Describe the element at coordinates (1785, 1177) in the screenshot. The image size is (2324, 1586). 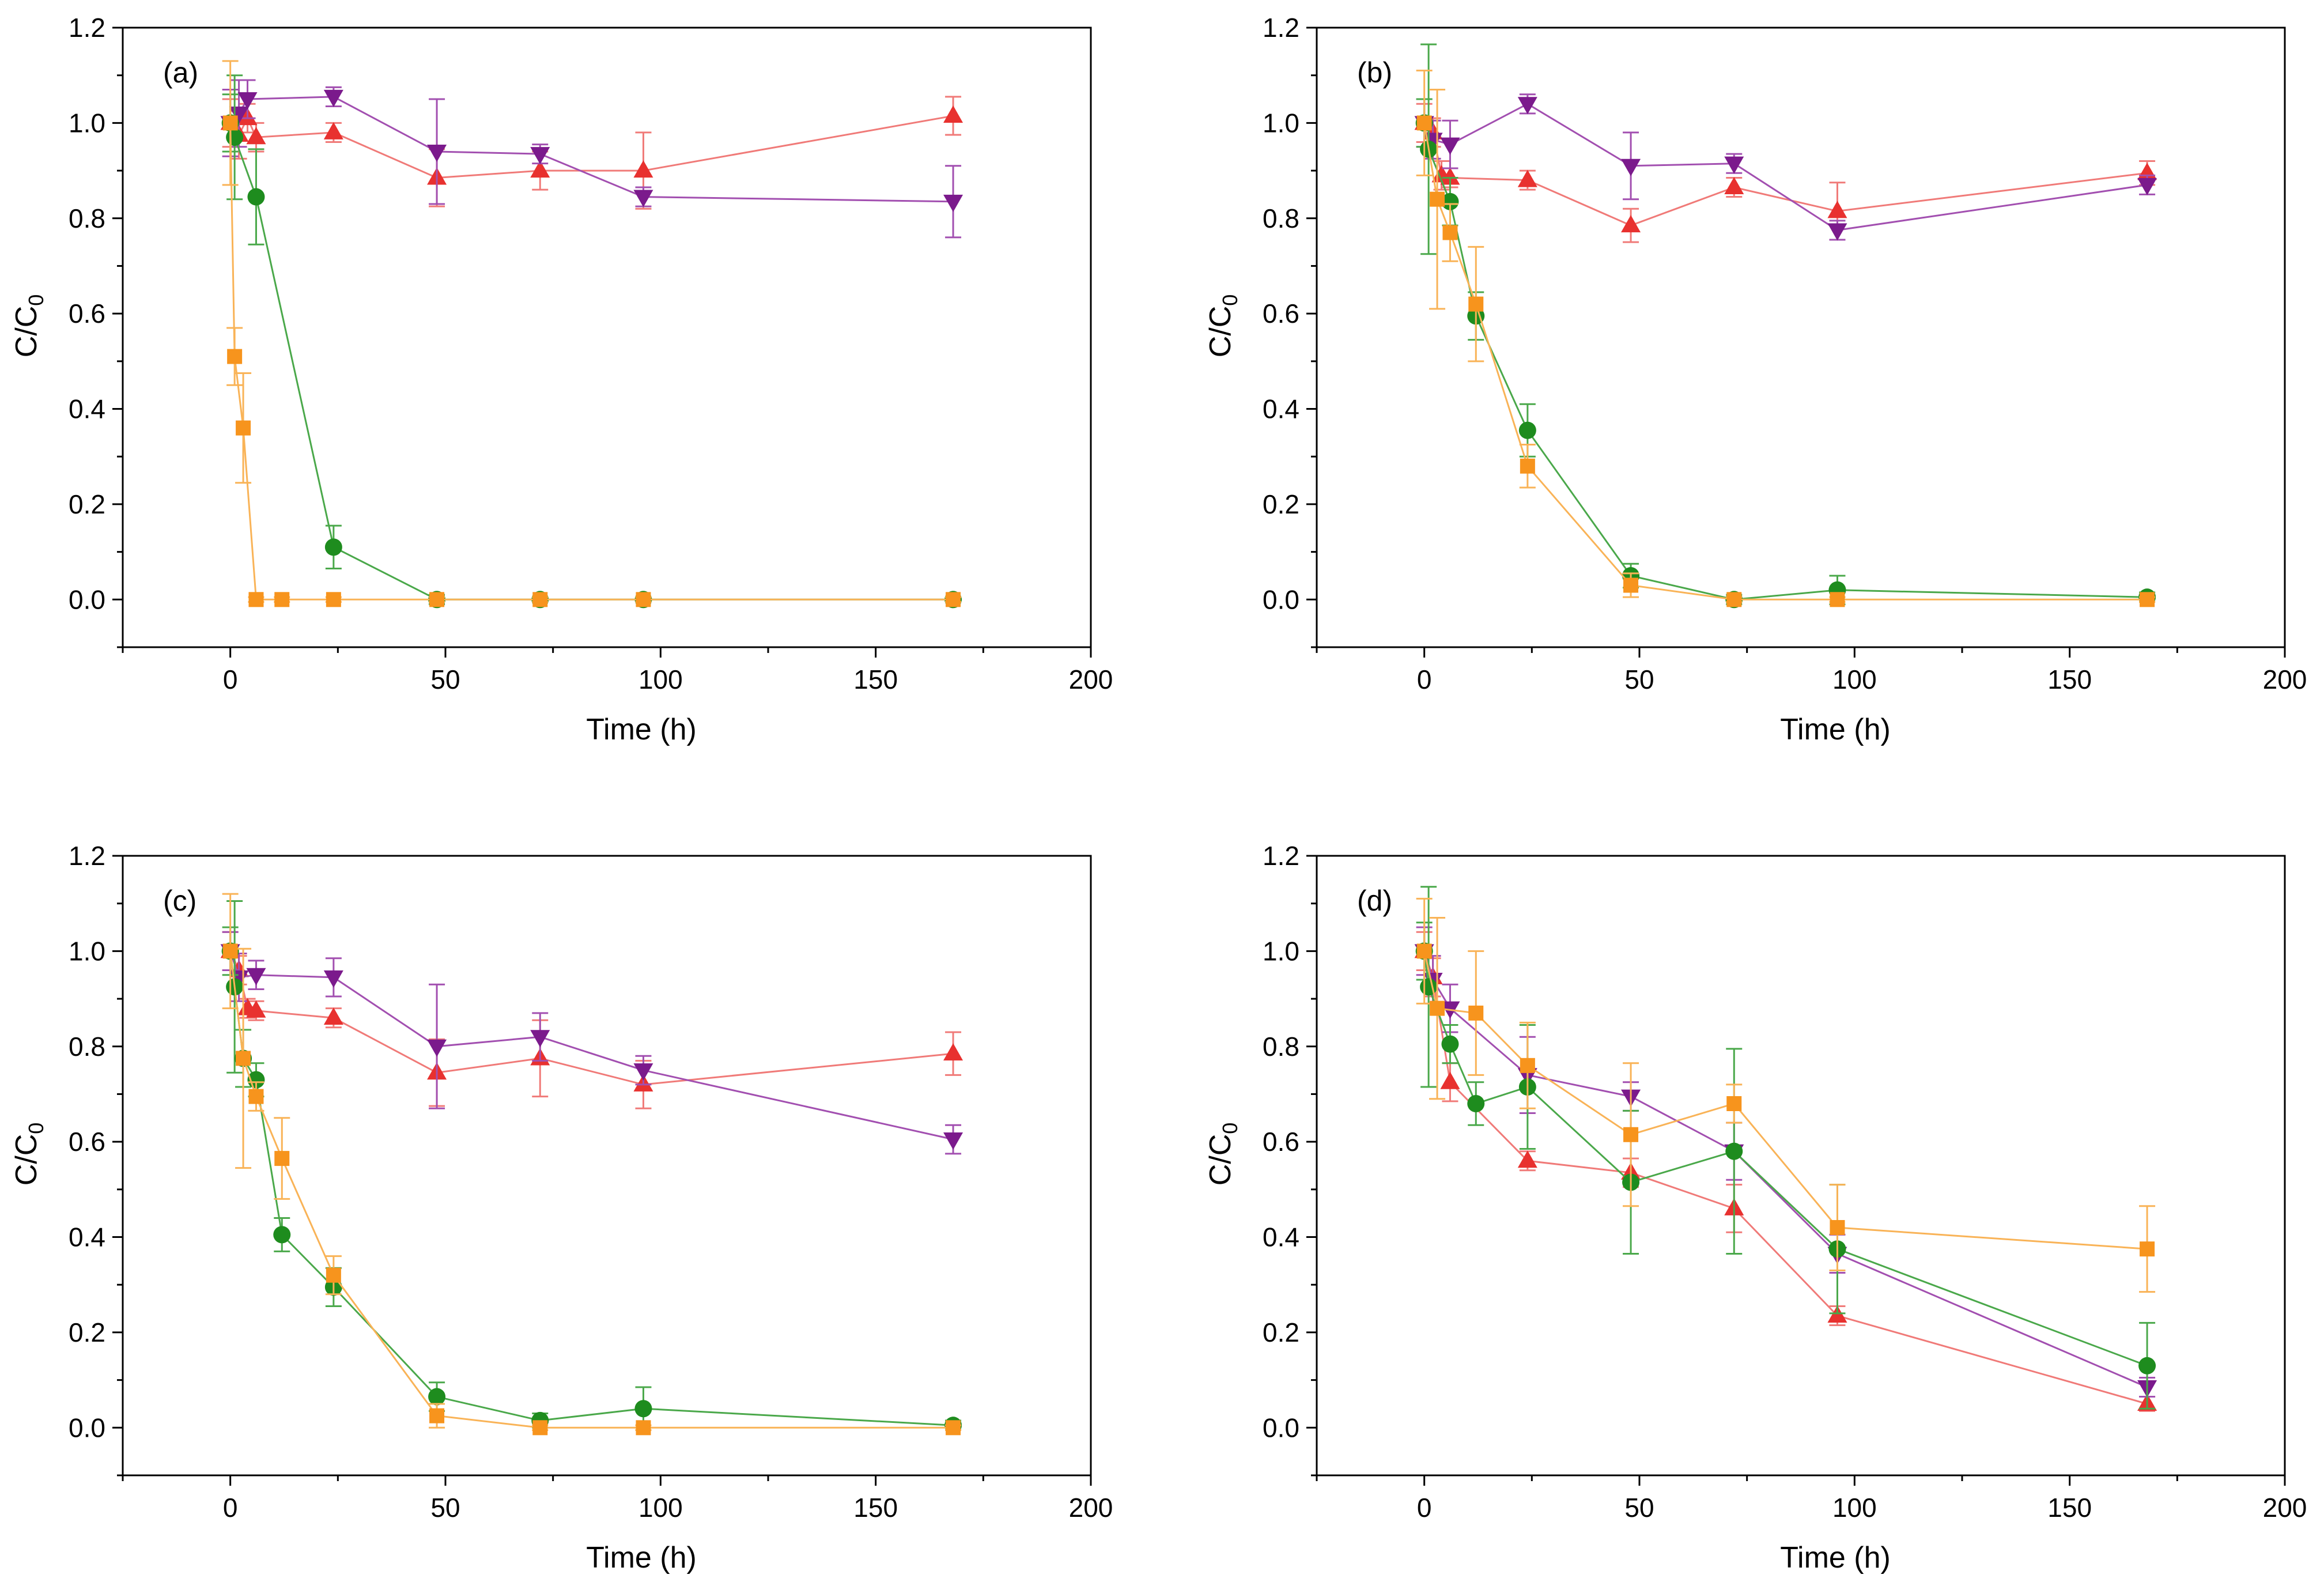
I see `series-line-red` at that location.